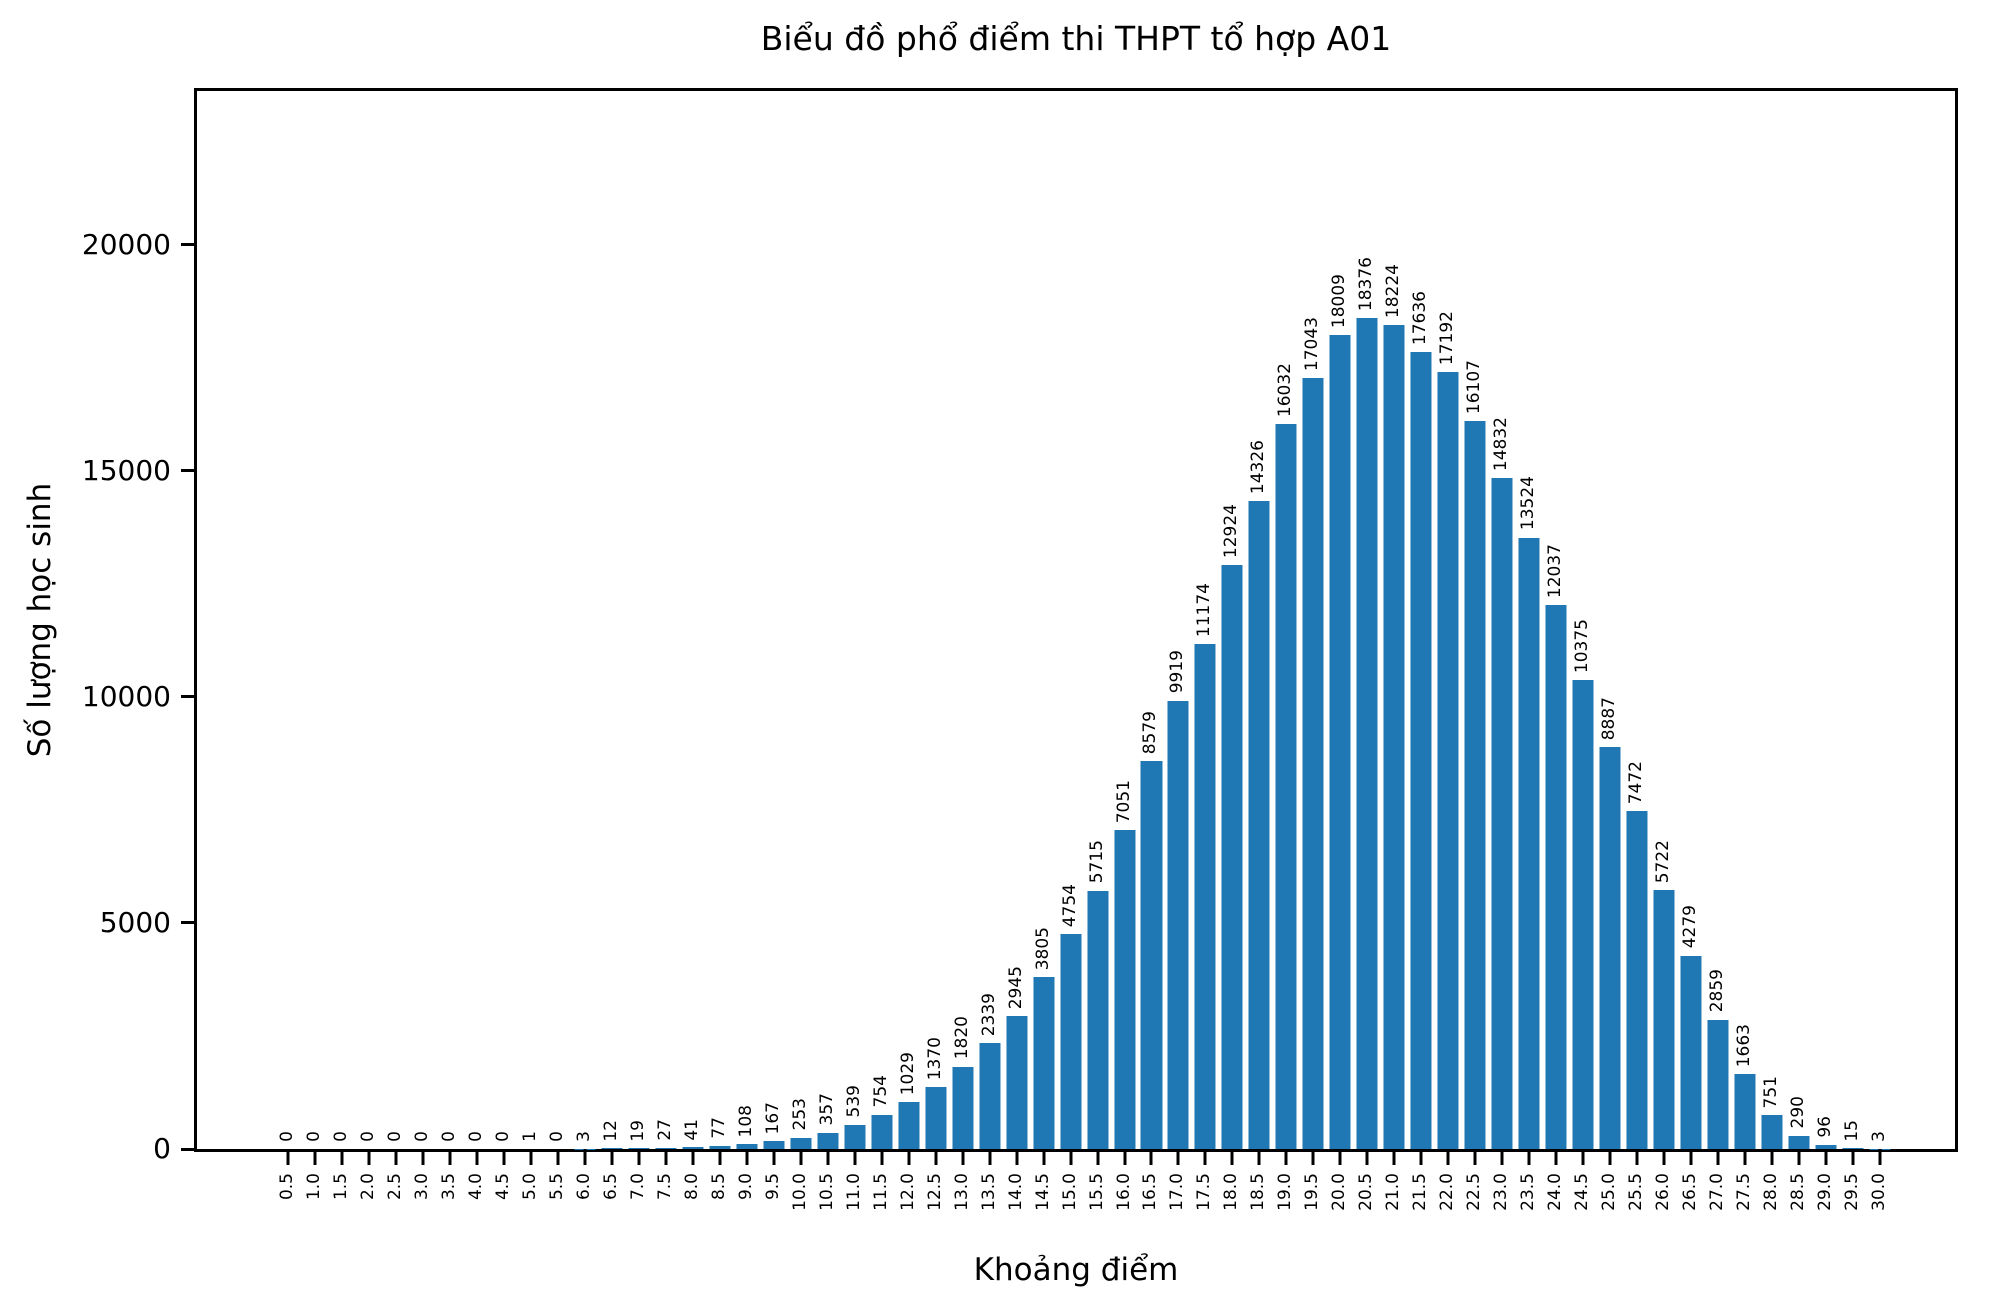 The width and height of the screenshot is (2000, 1308). Describe the element at coordinates (1205, 651) in the screenshot. I see `bar-slot: 11174 17.5` at that location.